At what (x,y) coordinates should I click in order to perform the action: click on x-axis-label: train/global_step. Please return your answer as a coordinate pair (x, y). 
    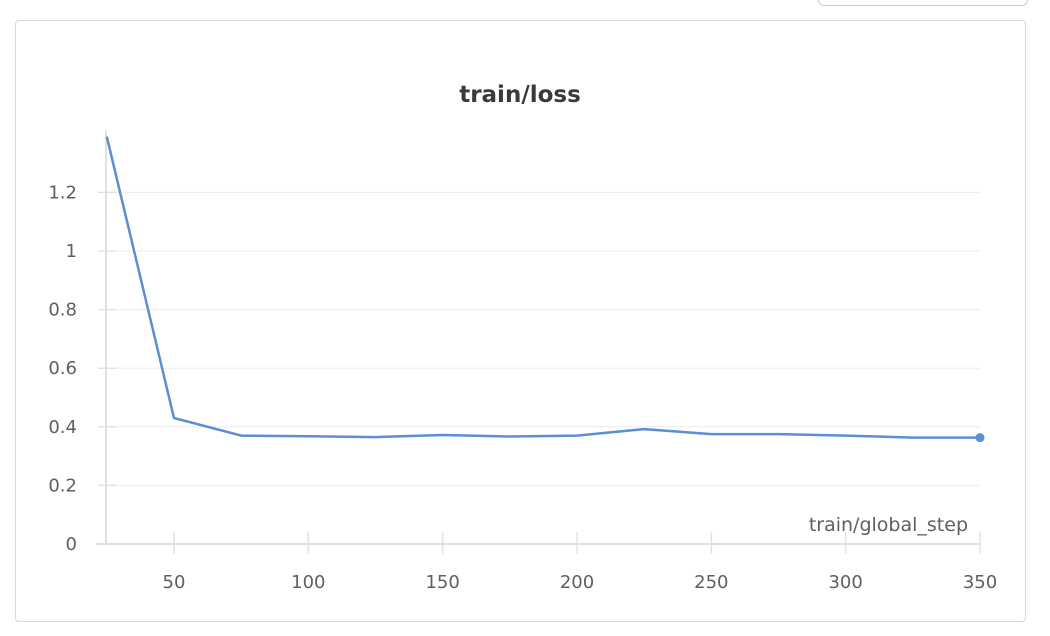
    Looking at the image, I should click on (888, 525).